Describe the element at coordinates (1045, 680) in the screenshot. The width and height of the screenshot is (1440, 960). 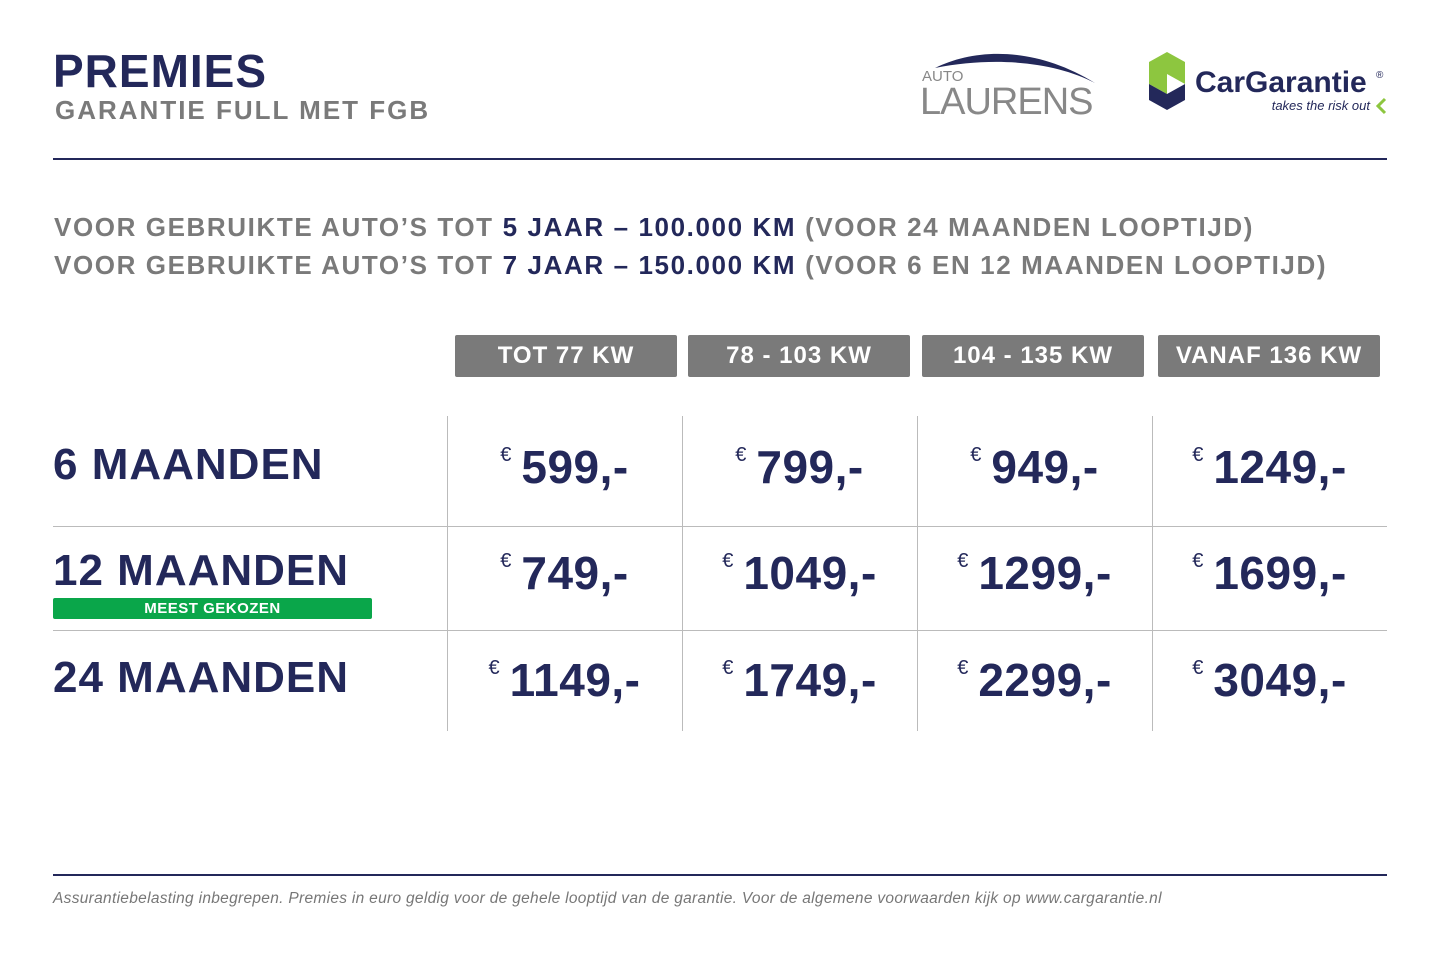
I see `price: 2299,-` at that location.